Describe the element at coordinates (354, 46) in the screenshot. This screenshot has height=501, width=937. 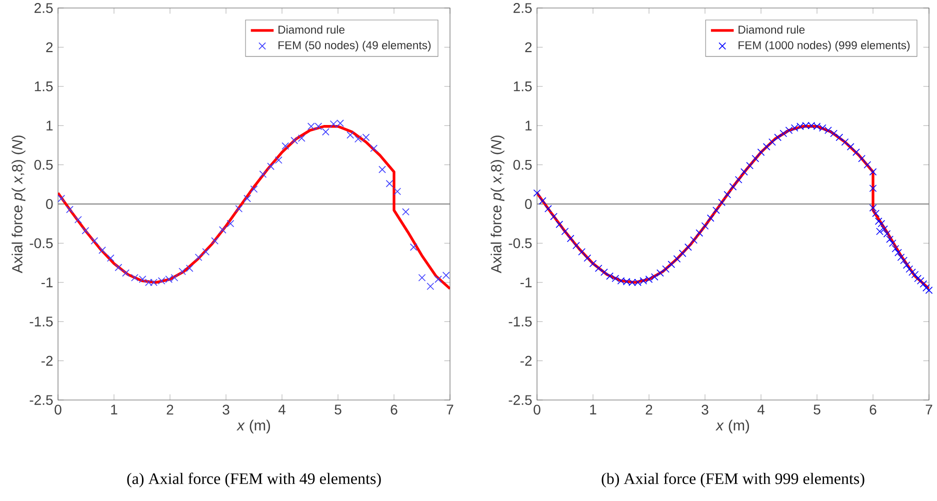
I see `legend-label: FEM (50 nodes) (49 elements)` at that location.